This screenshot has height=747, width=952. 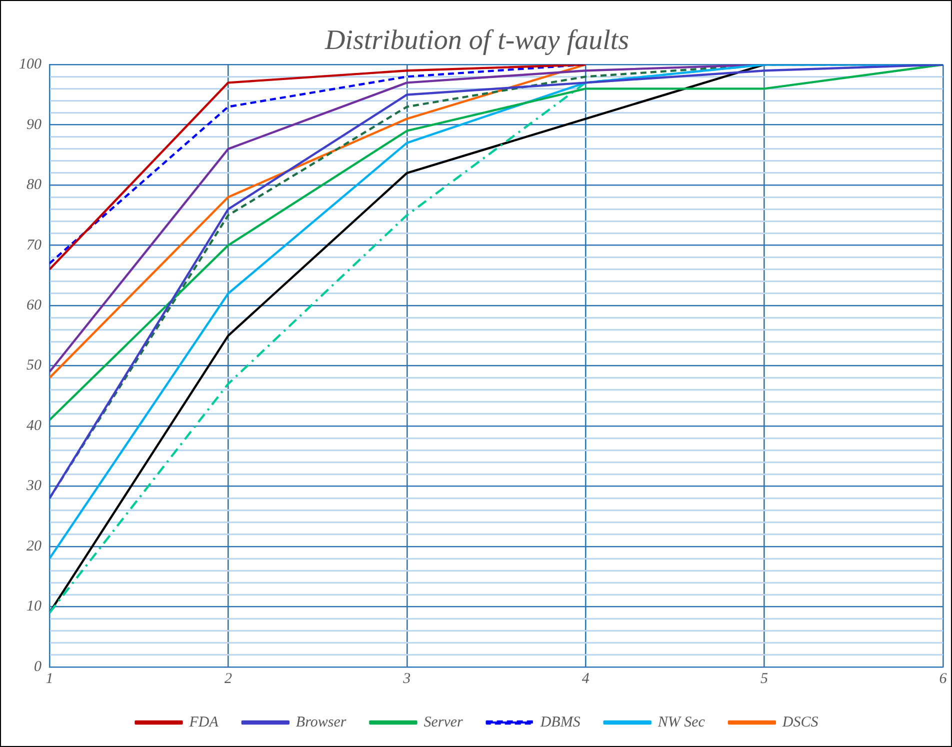 I want to click on legend-label: Server, so click(x=444, y=722).